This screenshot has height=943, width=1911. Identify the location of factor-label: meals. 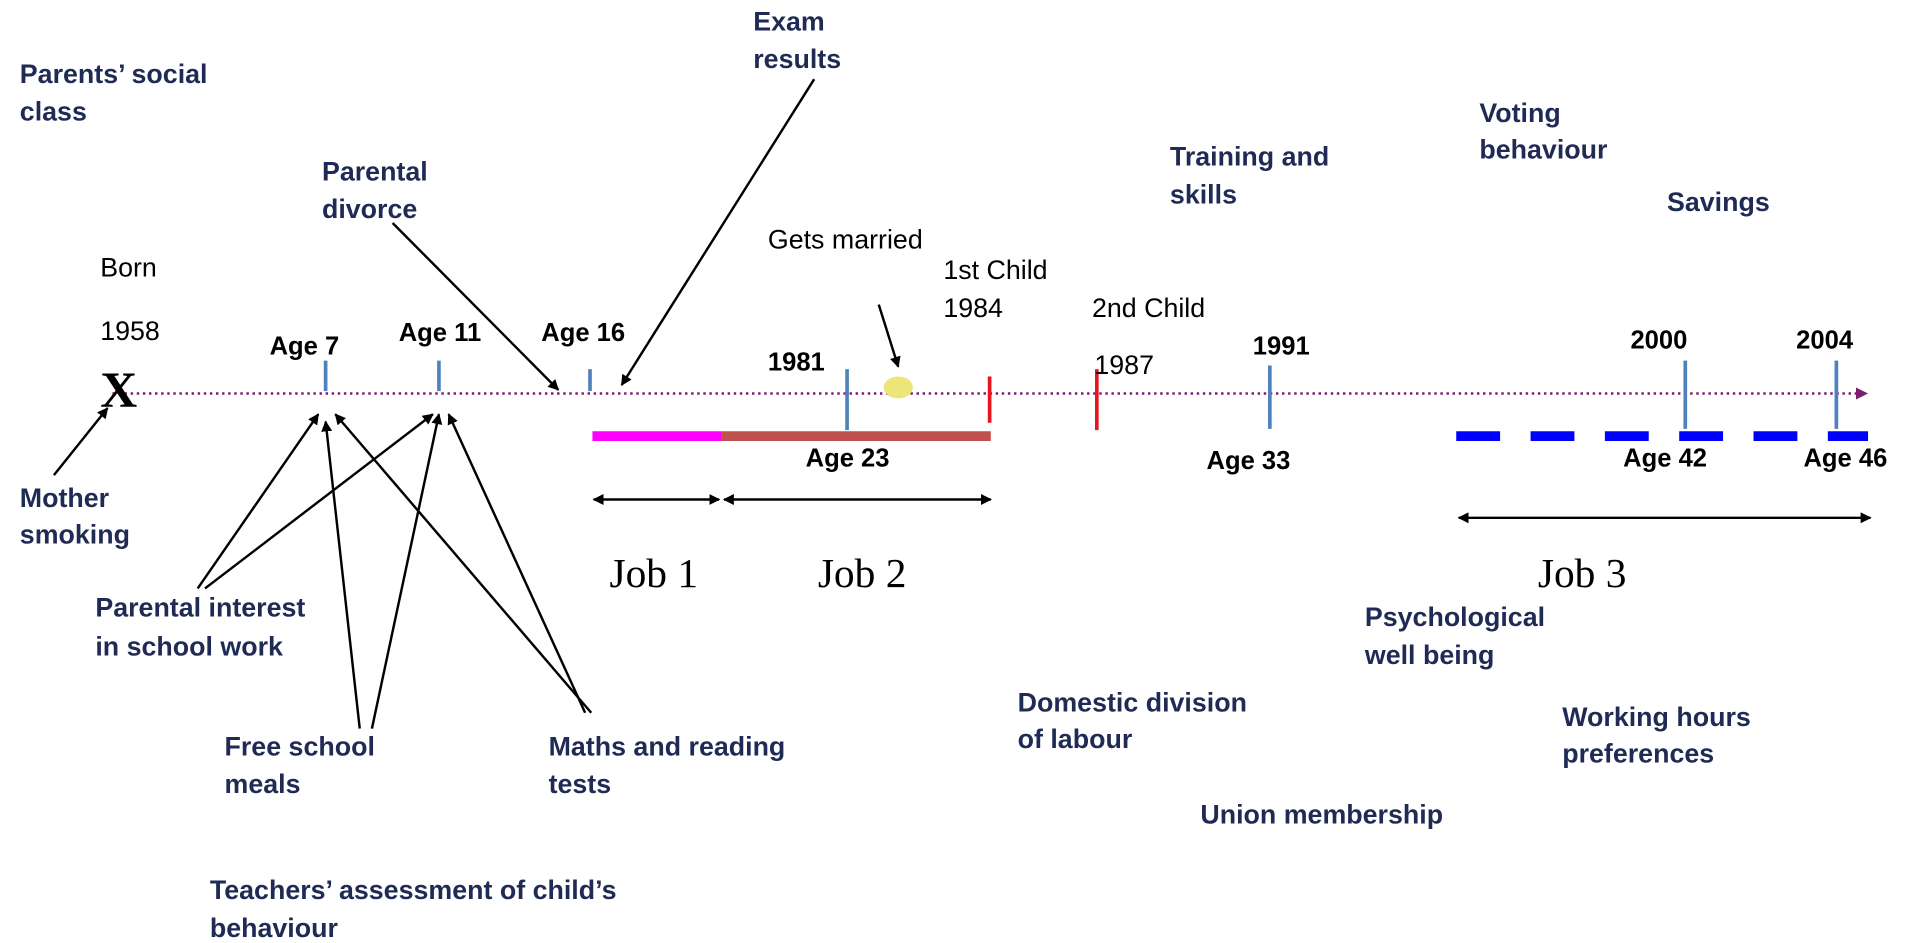
(262, 784).